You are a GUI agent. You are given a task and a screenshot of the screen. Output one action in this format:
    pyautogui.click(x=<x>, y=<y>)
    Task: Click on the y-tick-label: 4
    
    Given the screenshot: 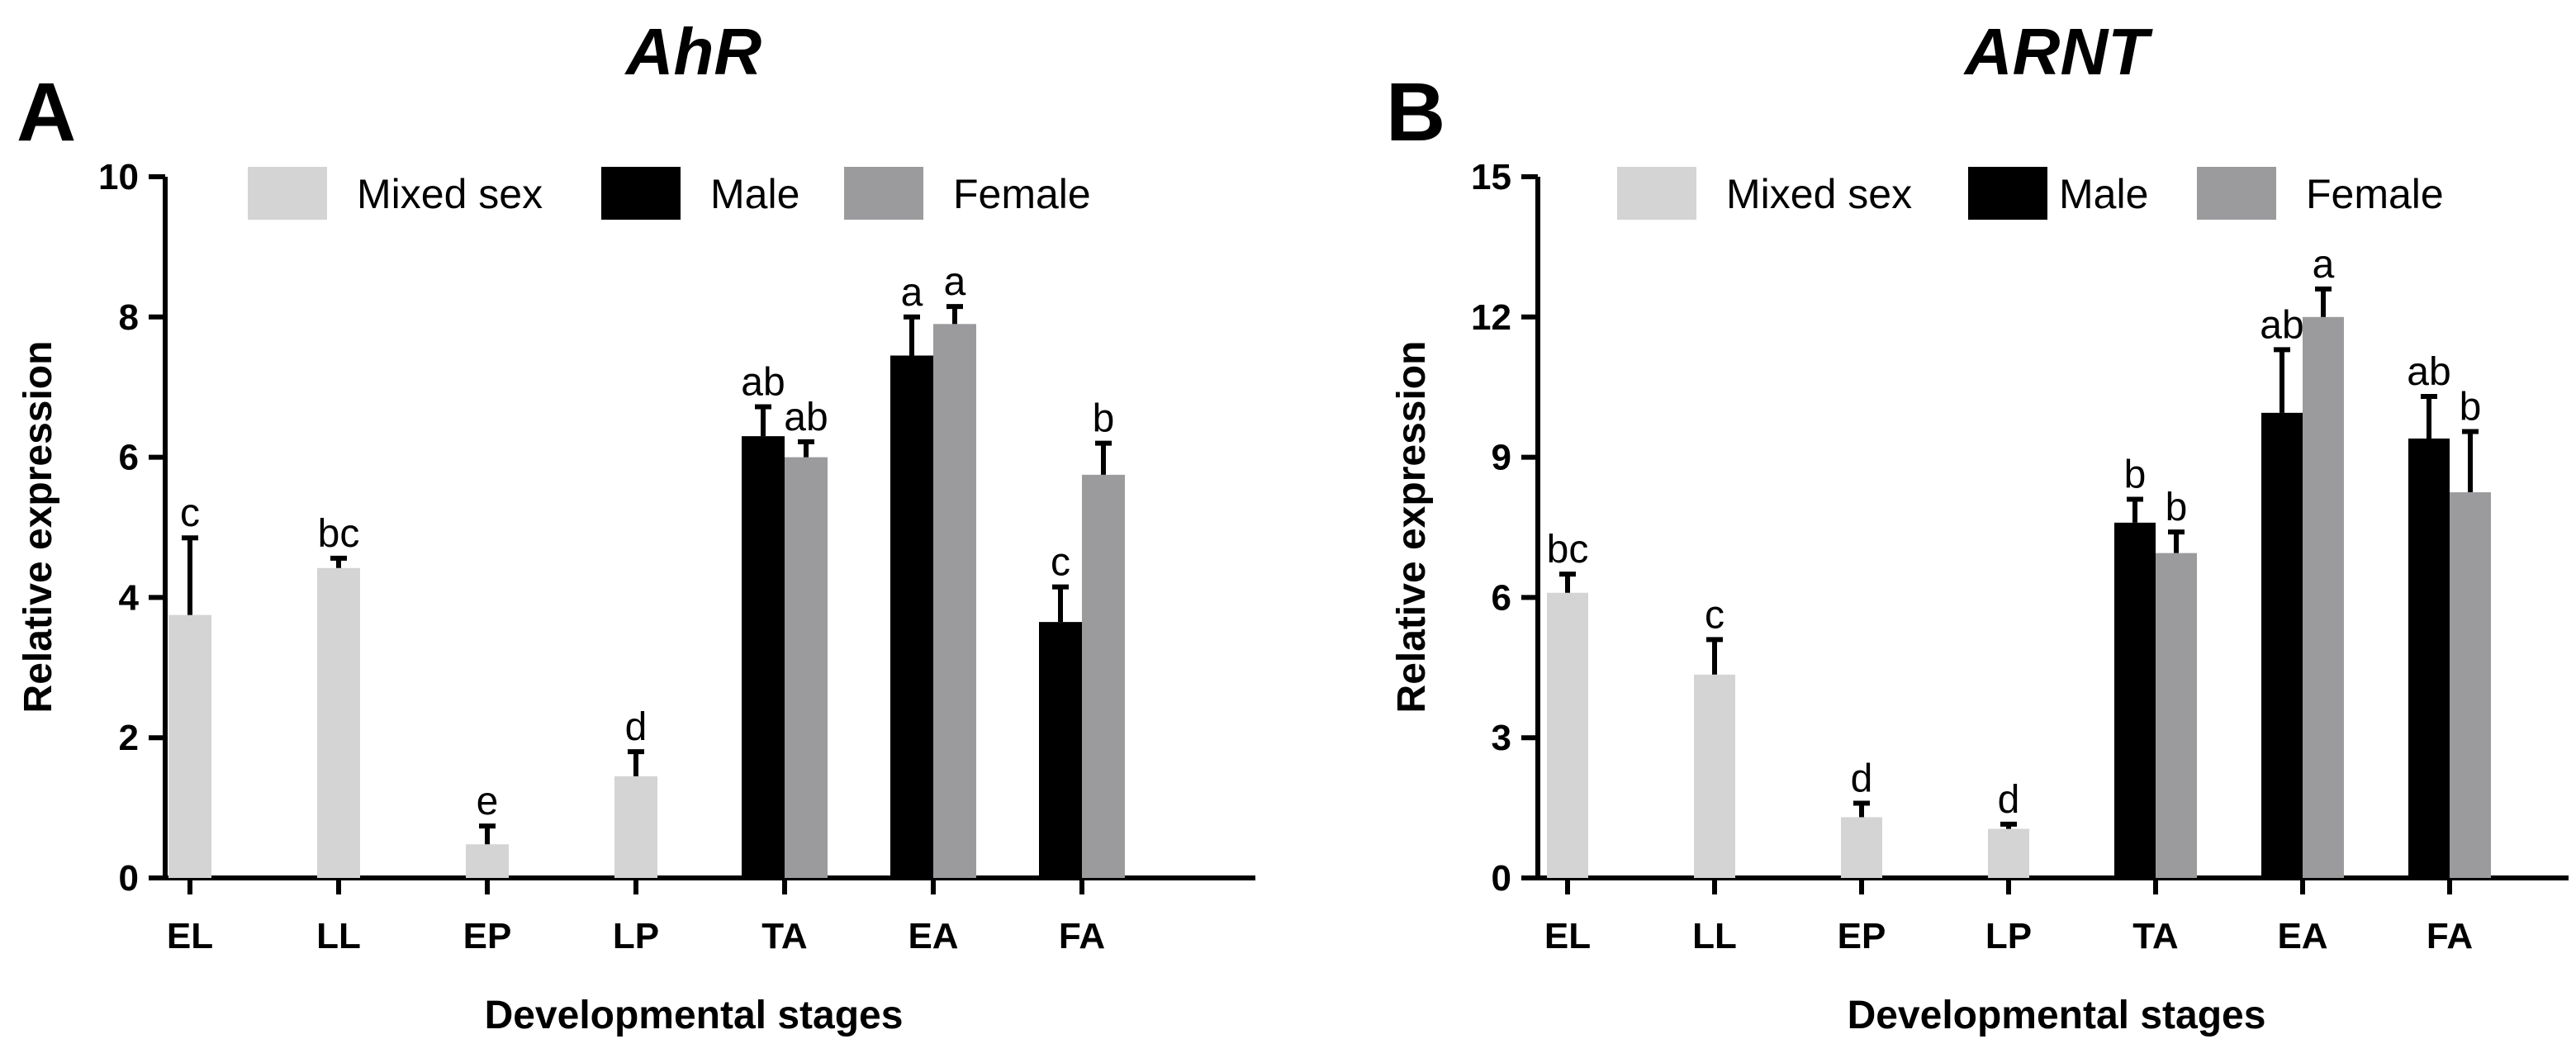 What is the action you would take?
    pyautogui.click(x=129, y=597)
    